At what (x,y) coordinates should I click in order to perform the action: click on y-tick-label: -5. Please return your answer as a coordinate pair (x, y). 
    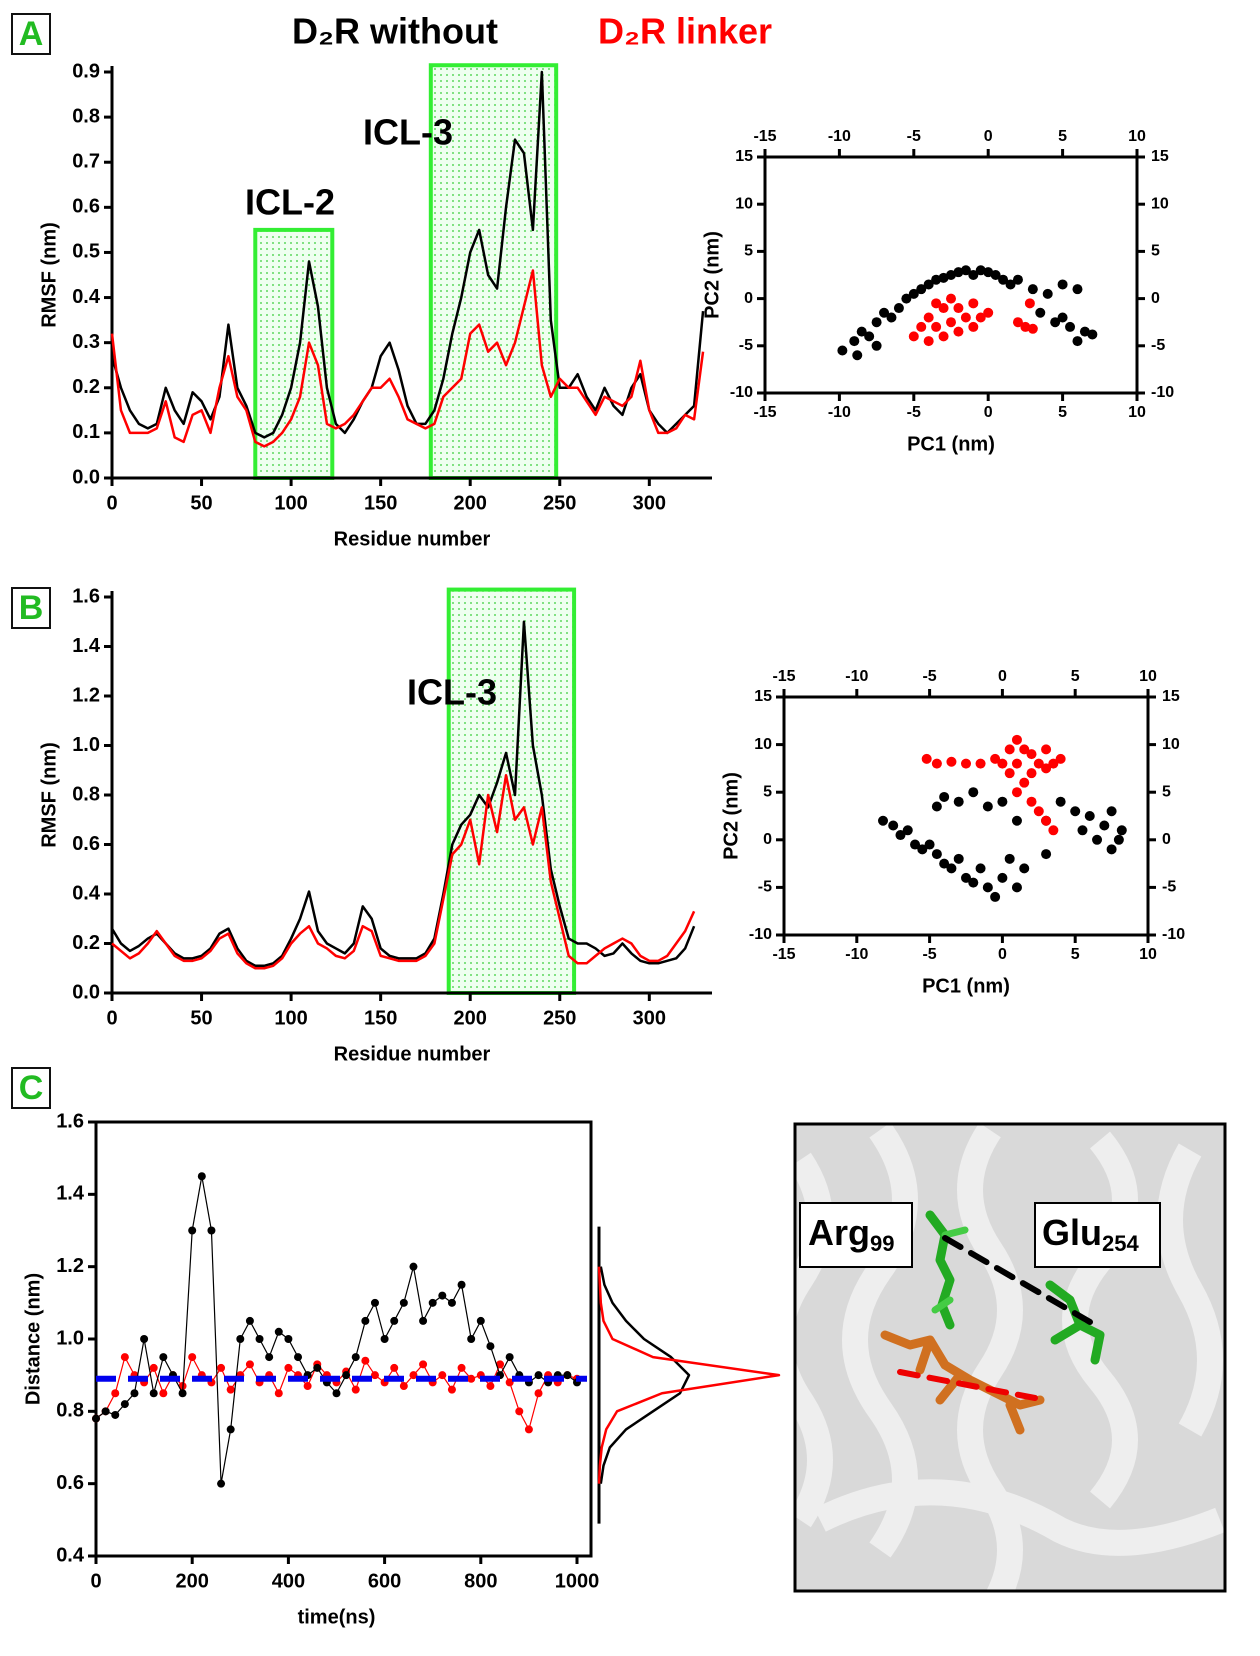
    Looking at the image, I should click on (765, 887).